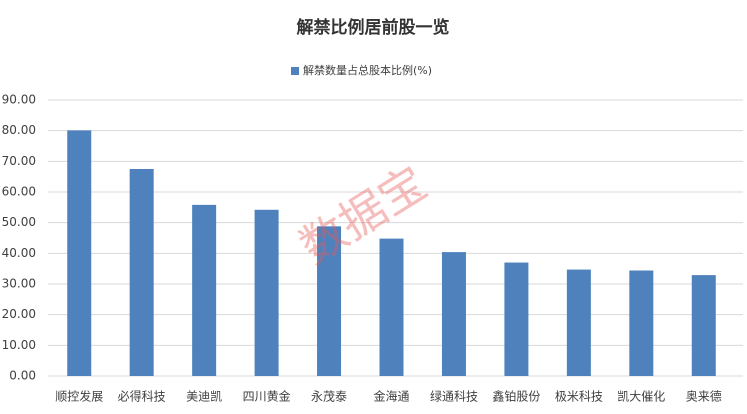 The width and height of the screenshot is (747, 414). What do you see at coordinates (373, 27) in the screenshot?
I see `chart-title: 解禁比例居前股一览` at bounding box center [373, 27].